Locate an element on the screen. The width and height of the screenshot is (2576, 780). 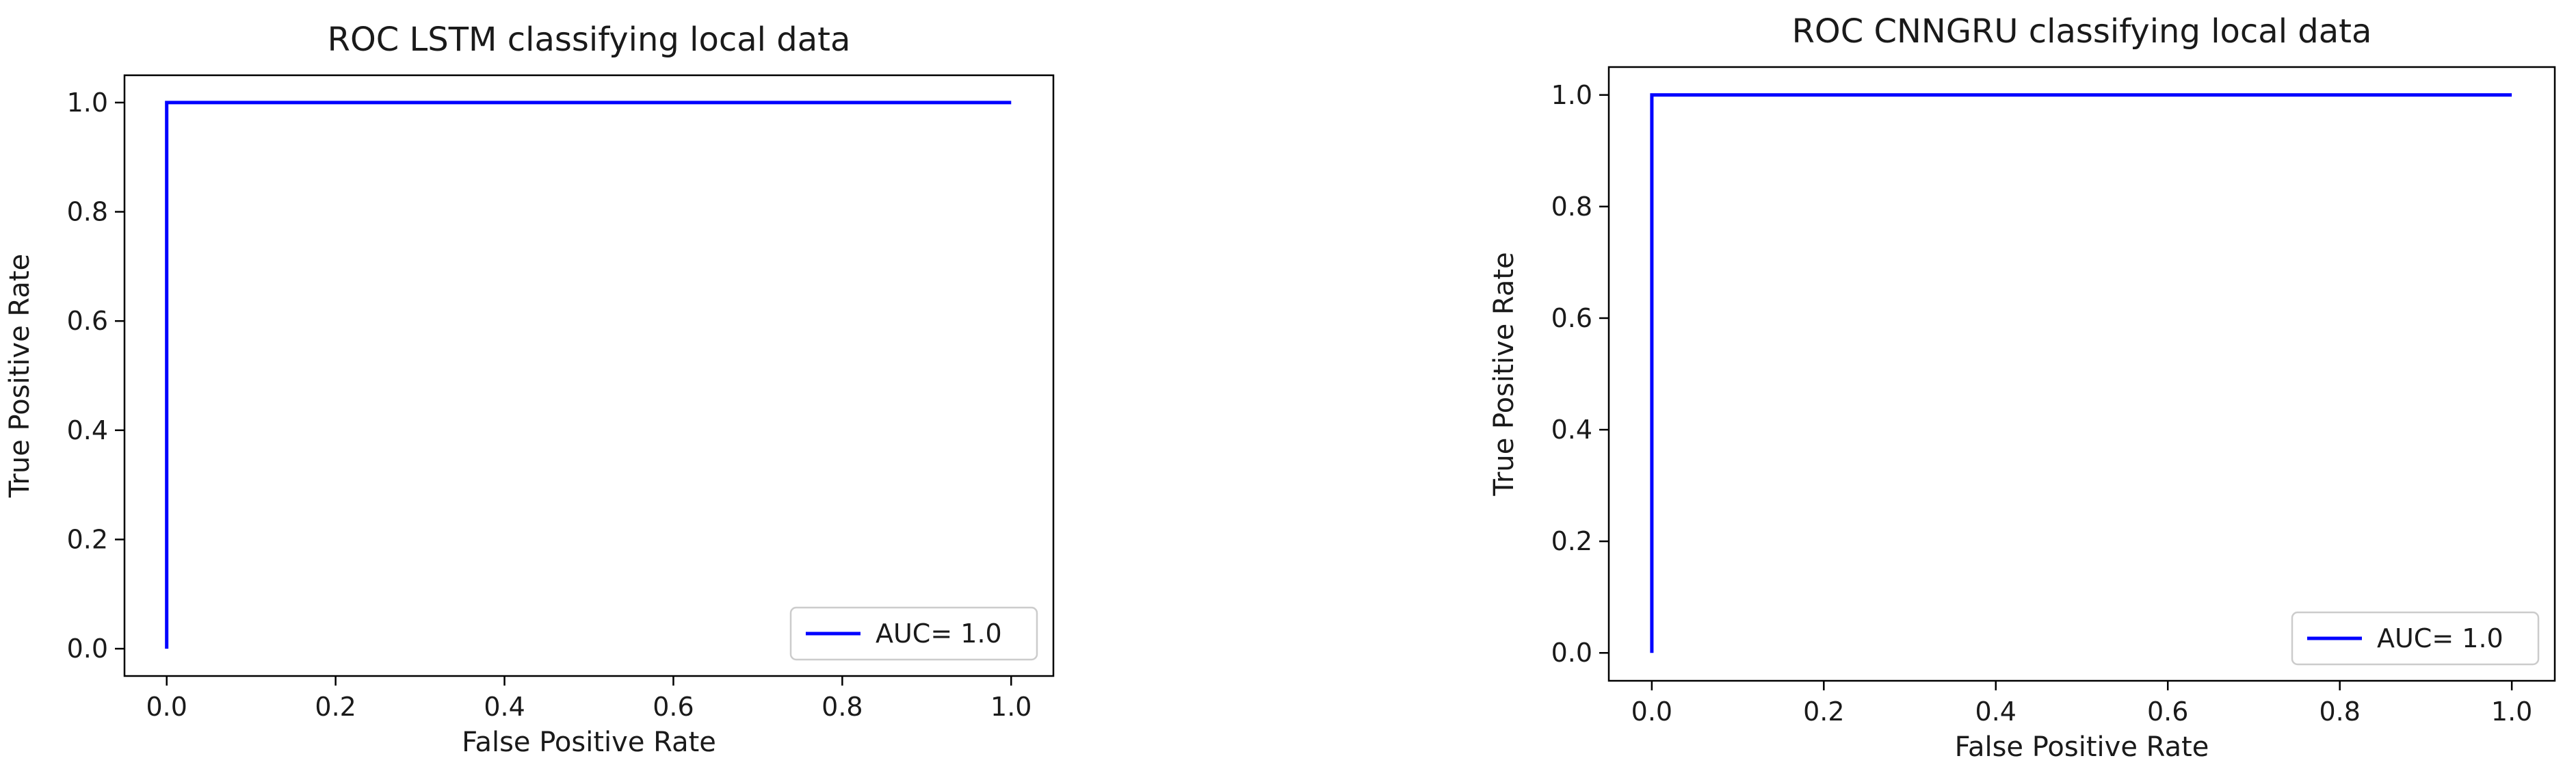
chart-title: ROC LSTM classifying local data is located at coordinates (589, 40).